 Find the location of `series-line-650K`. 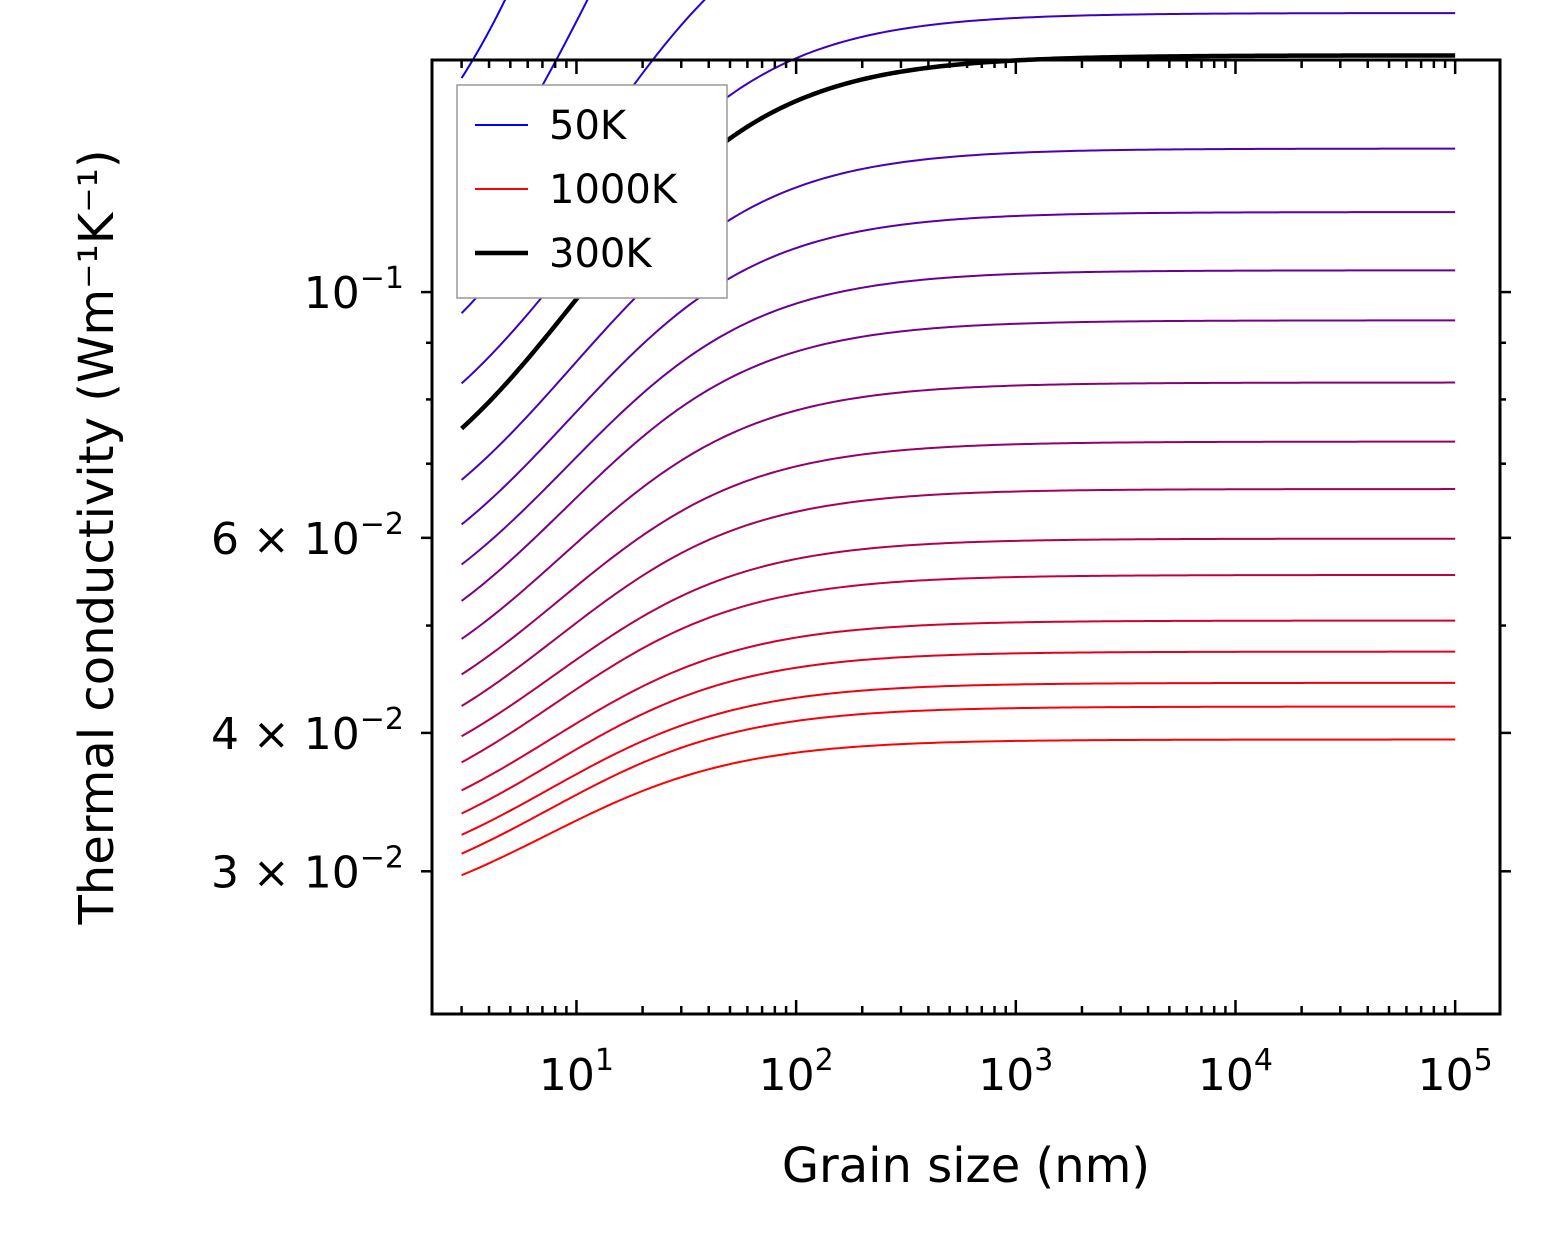

series-line-650K is located at coordinates (958, 597).